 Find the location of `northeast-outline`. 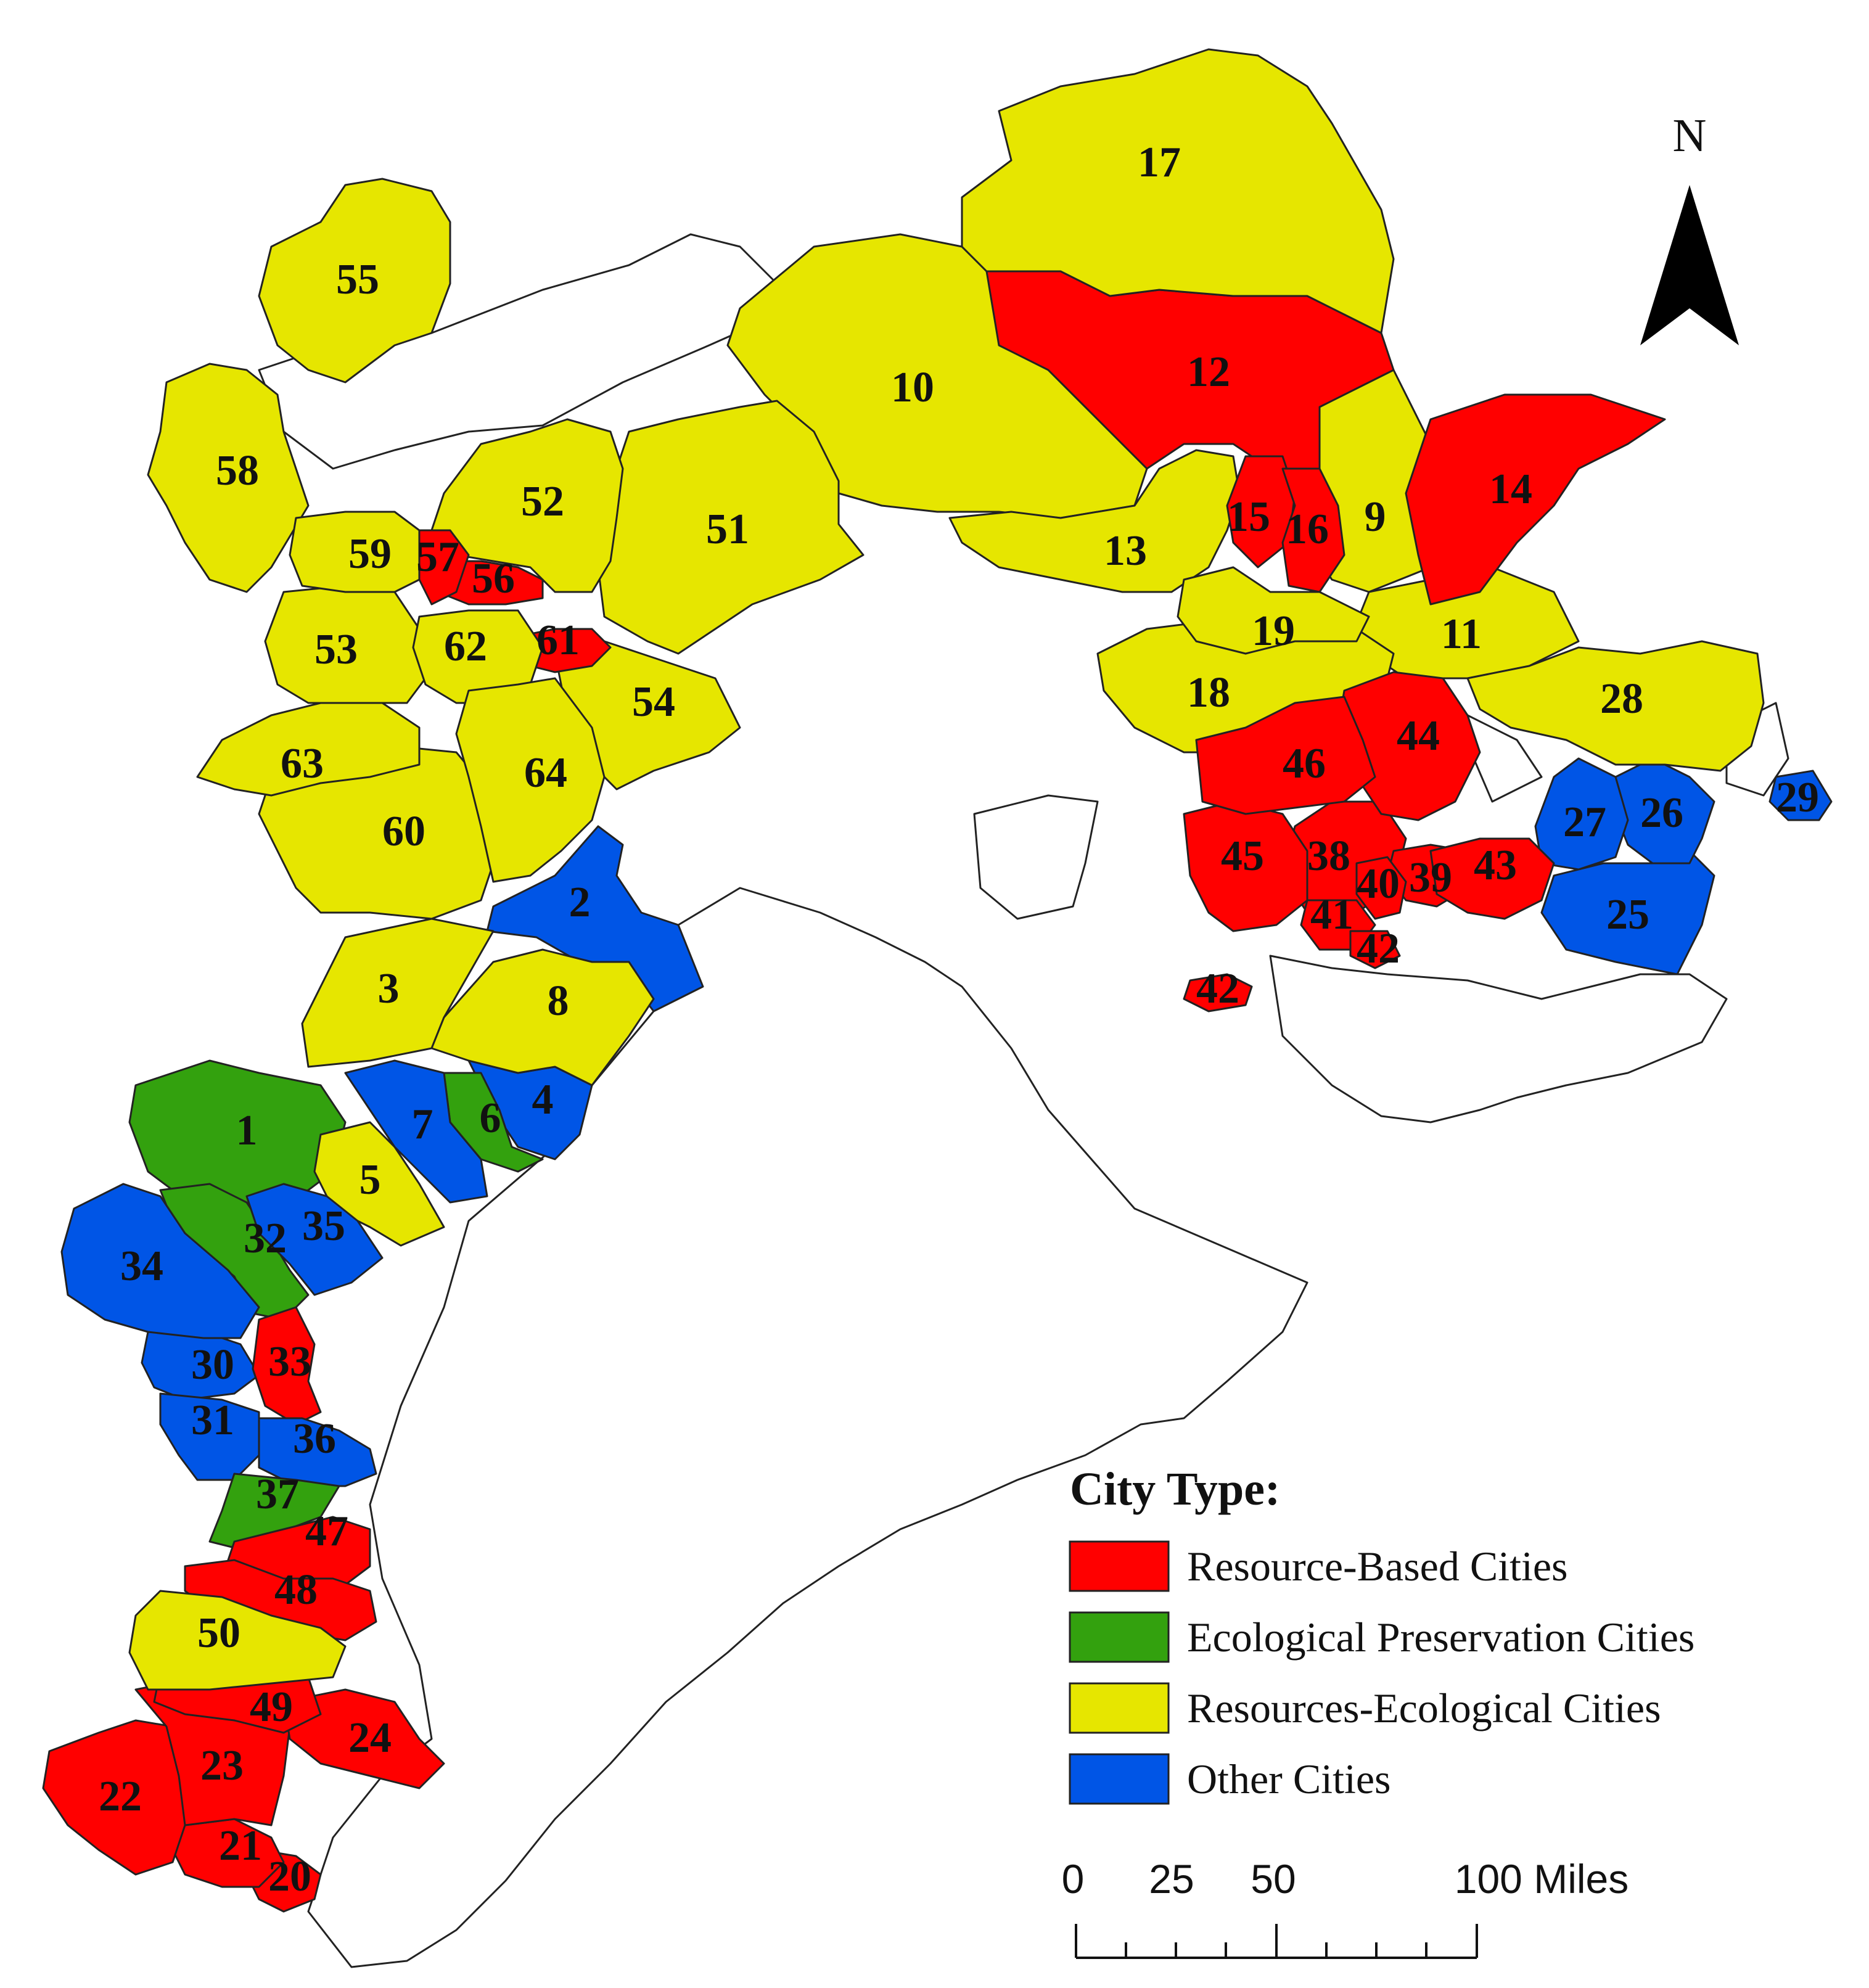

northeast-outline is located at coordinates (1036, 857).